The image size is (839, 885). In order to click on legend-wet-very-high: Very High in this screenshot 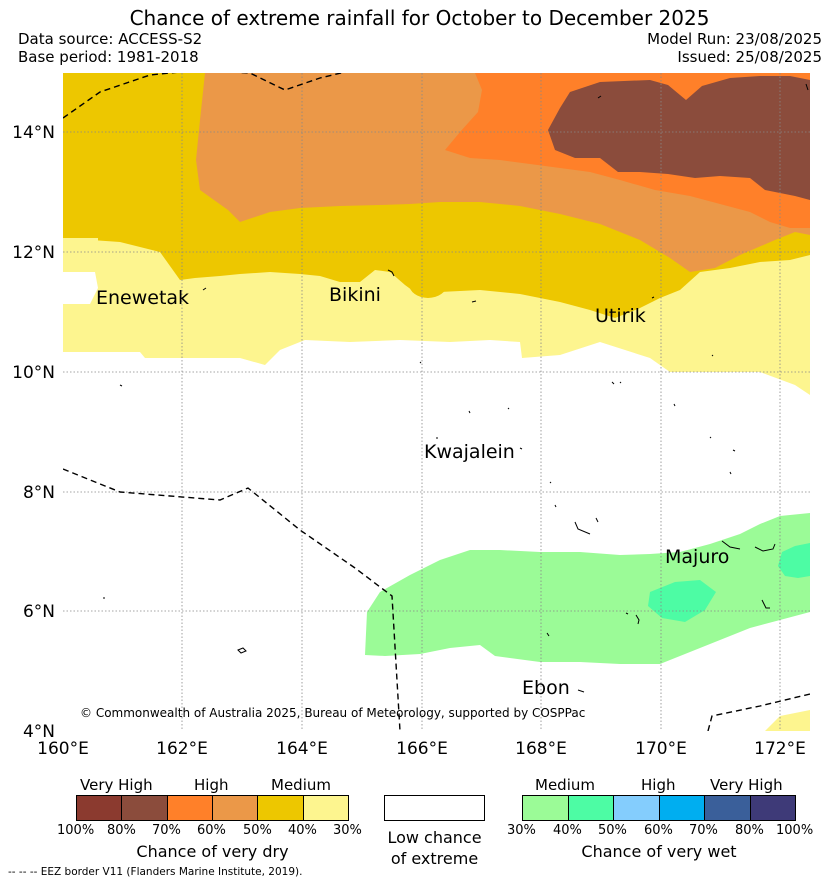, I will do `click(746, 785)`.